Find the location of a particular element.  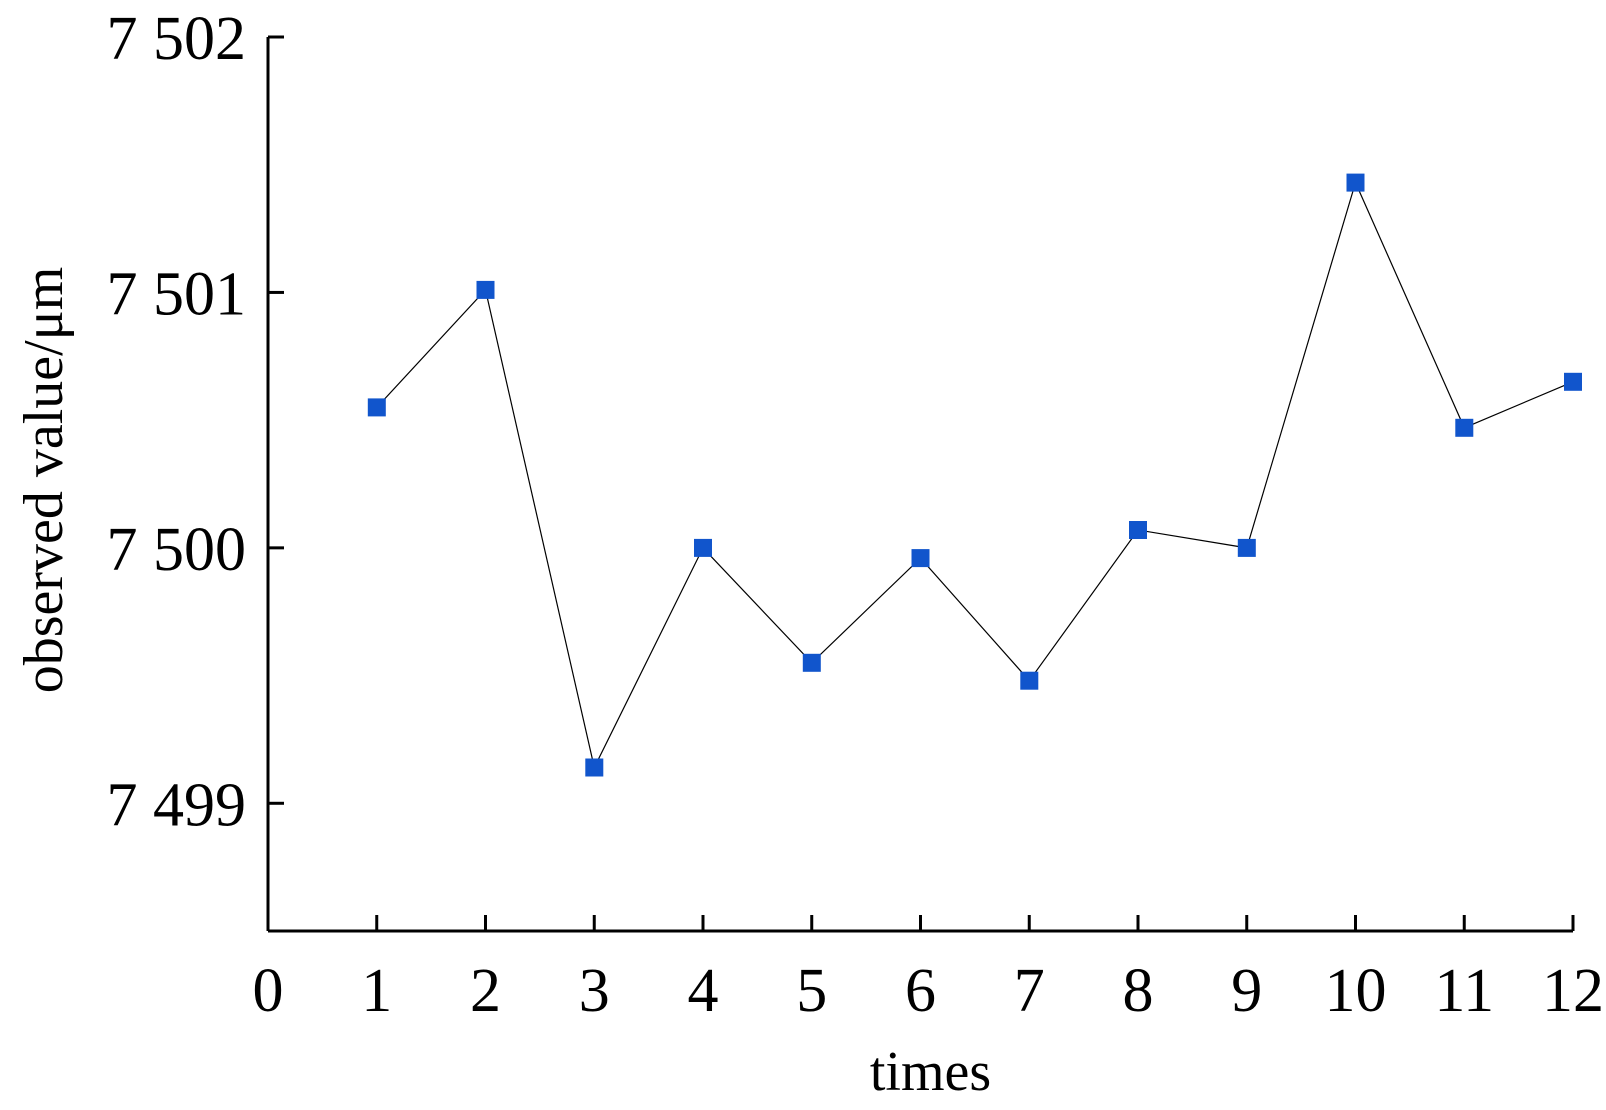

x-tick-label: 9 is located at coordinates (1246, 991).